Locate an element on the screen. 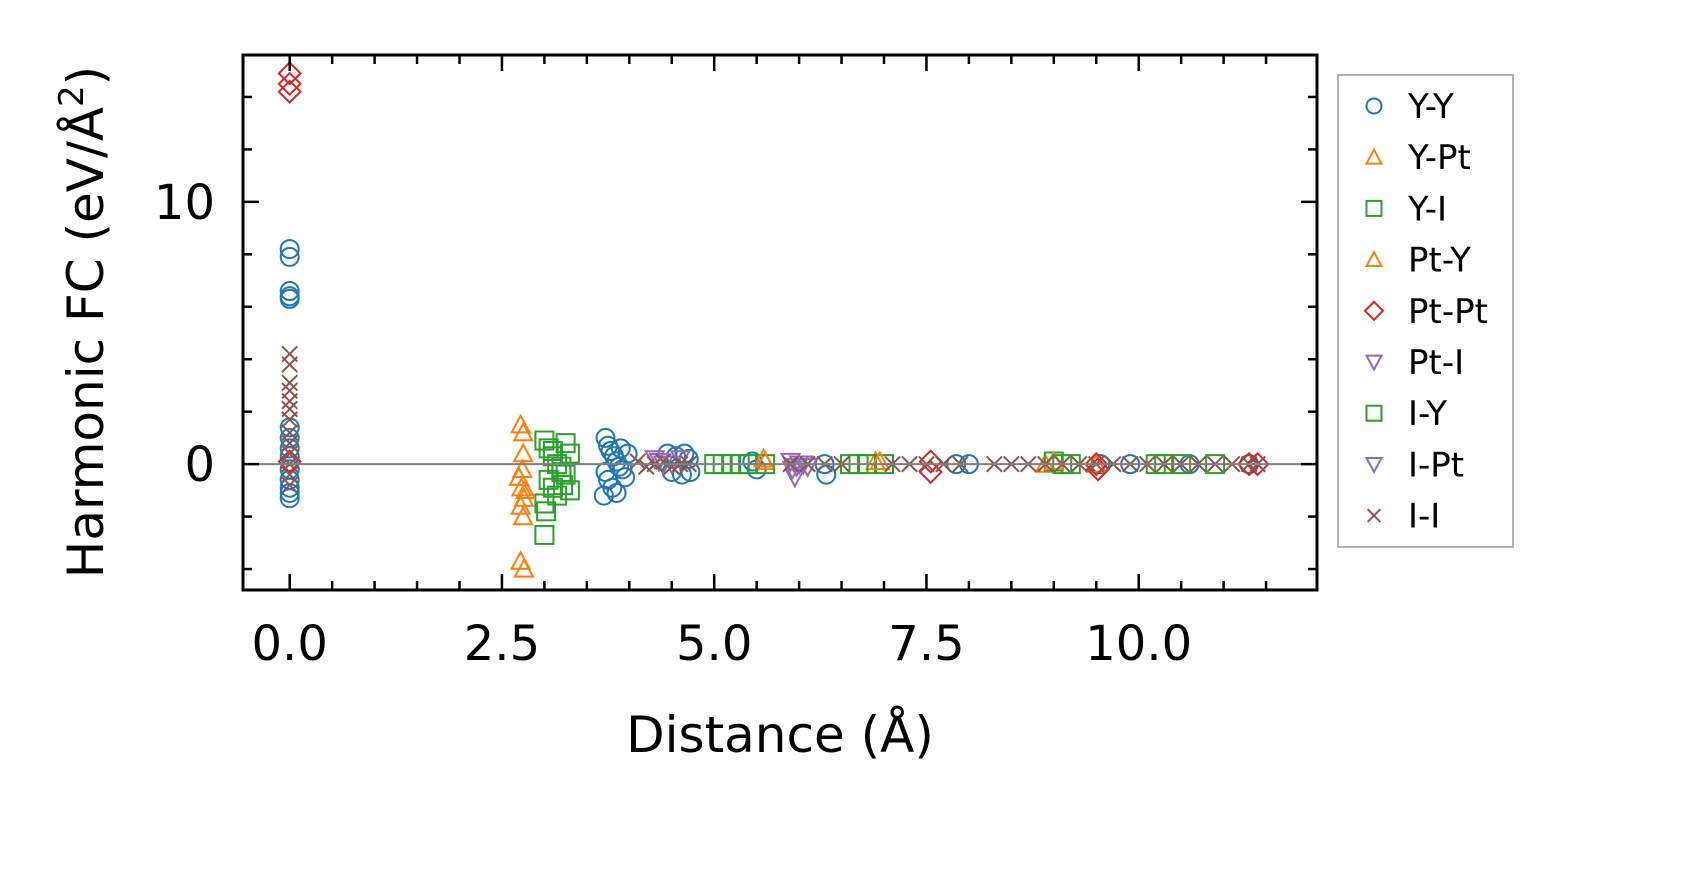  x-tick-label: 5.0 is located at coordinates (714, 644).